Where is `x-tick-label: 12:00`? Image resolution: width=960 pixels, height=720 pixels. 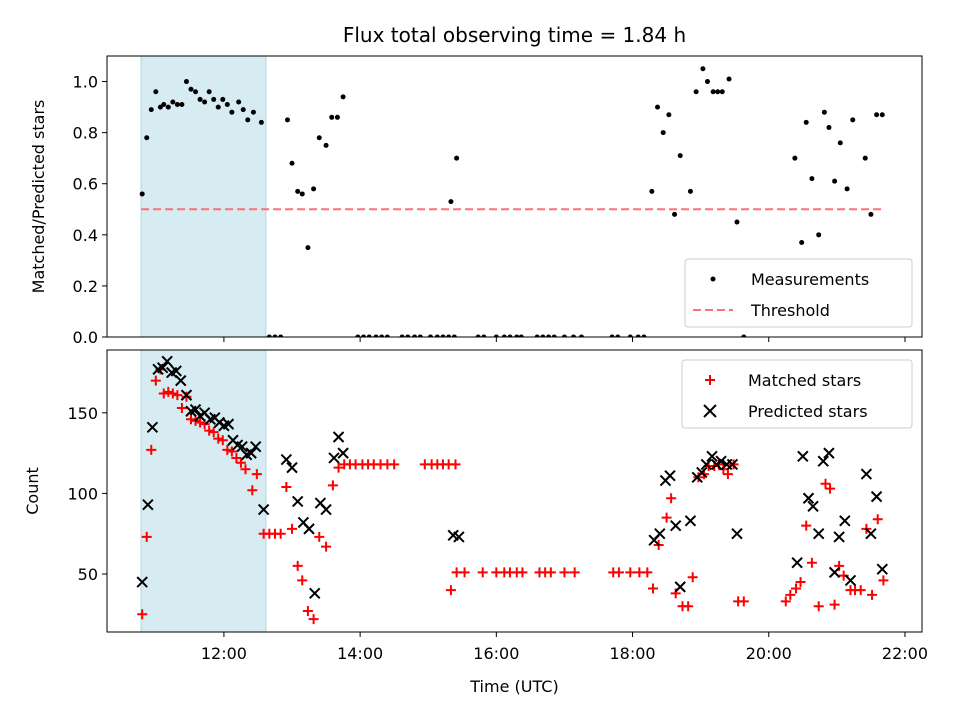 x-tick-label: 12:00 is located at coordinates (224, 653).